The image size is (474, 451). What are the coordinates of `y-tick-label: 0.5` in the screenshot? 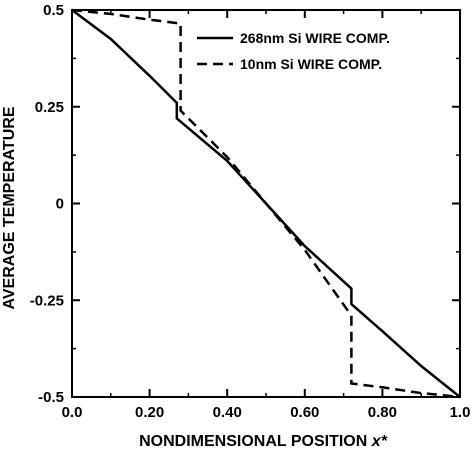 It's located at (53, 10).